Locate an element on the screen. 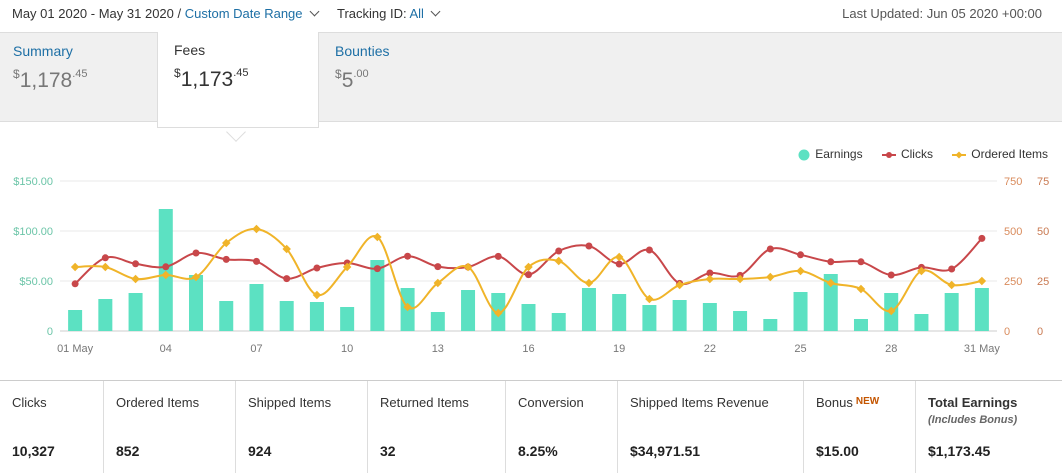 This screenshot has height=473, width=1062. legend-earnings: Earnings is located at coordinates (830, 154).